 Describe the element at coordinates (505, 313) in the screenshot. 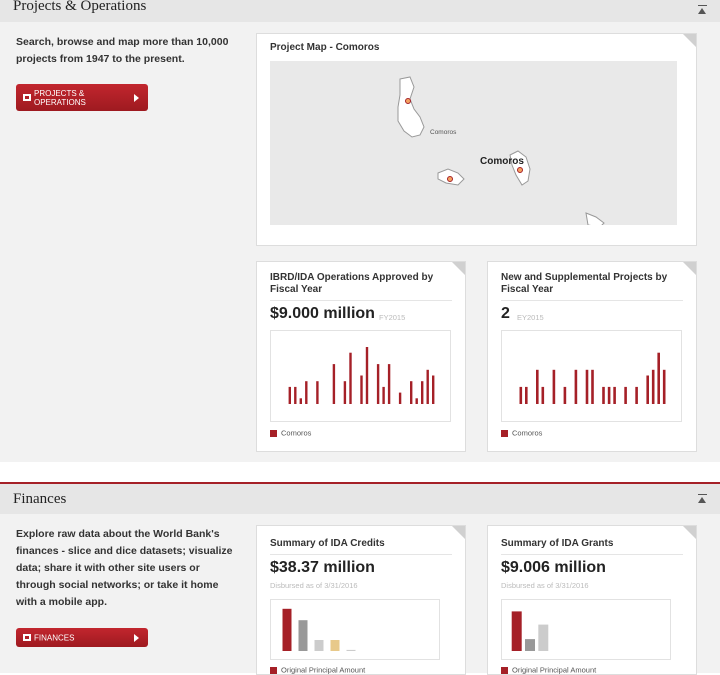

I see `new-value: 2` at that location.